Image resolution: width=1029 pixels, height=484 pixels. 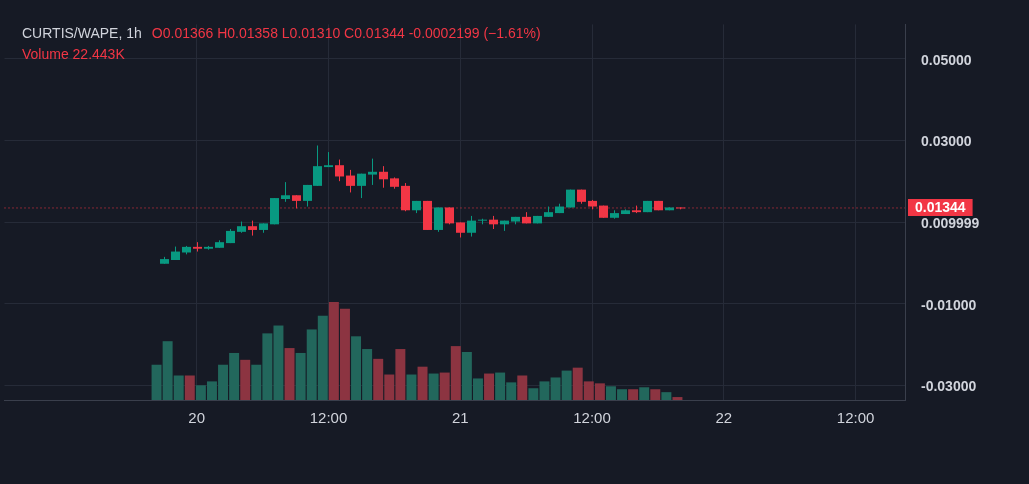 I want to click on y-tick-label: 0.009999, so click(x=950, y=222).